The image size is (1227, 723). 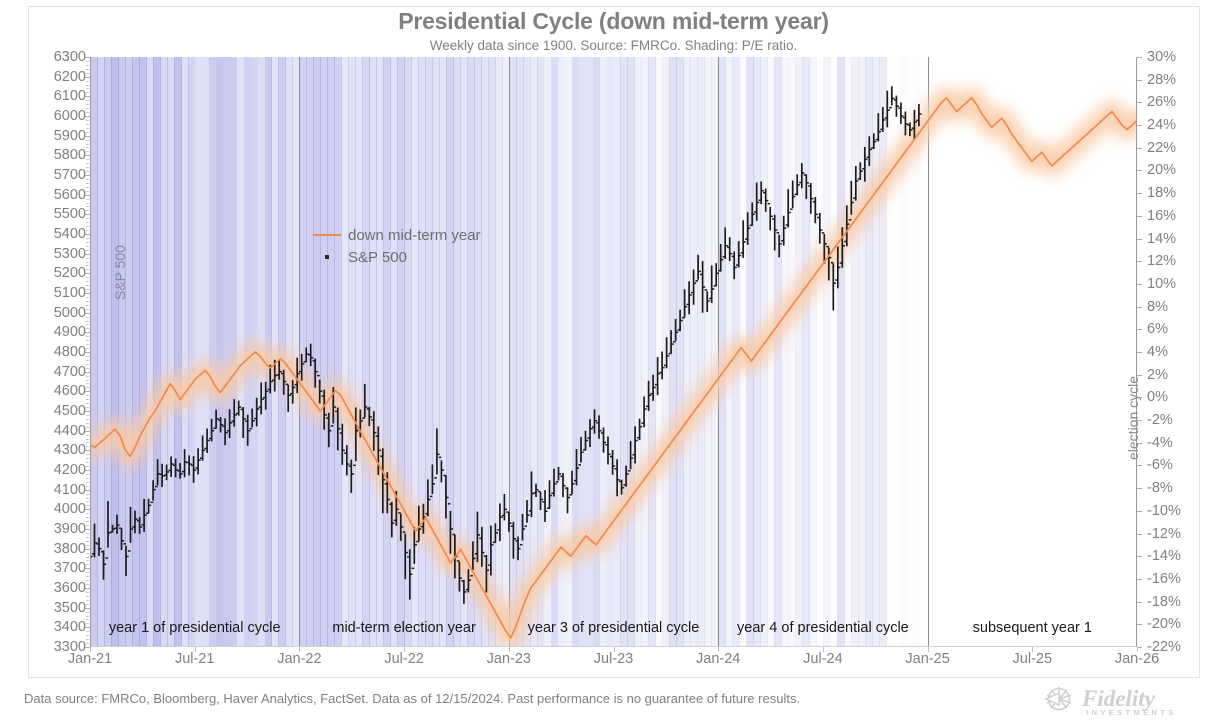 I want to click on y-axis-right-label: 16%, so click(x=1162, y=215).